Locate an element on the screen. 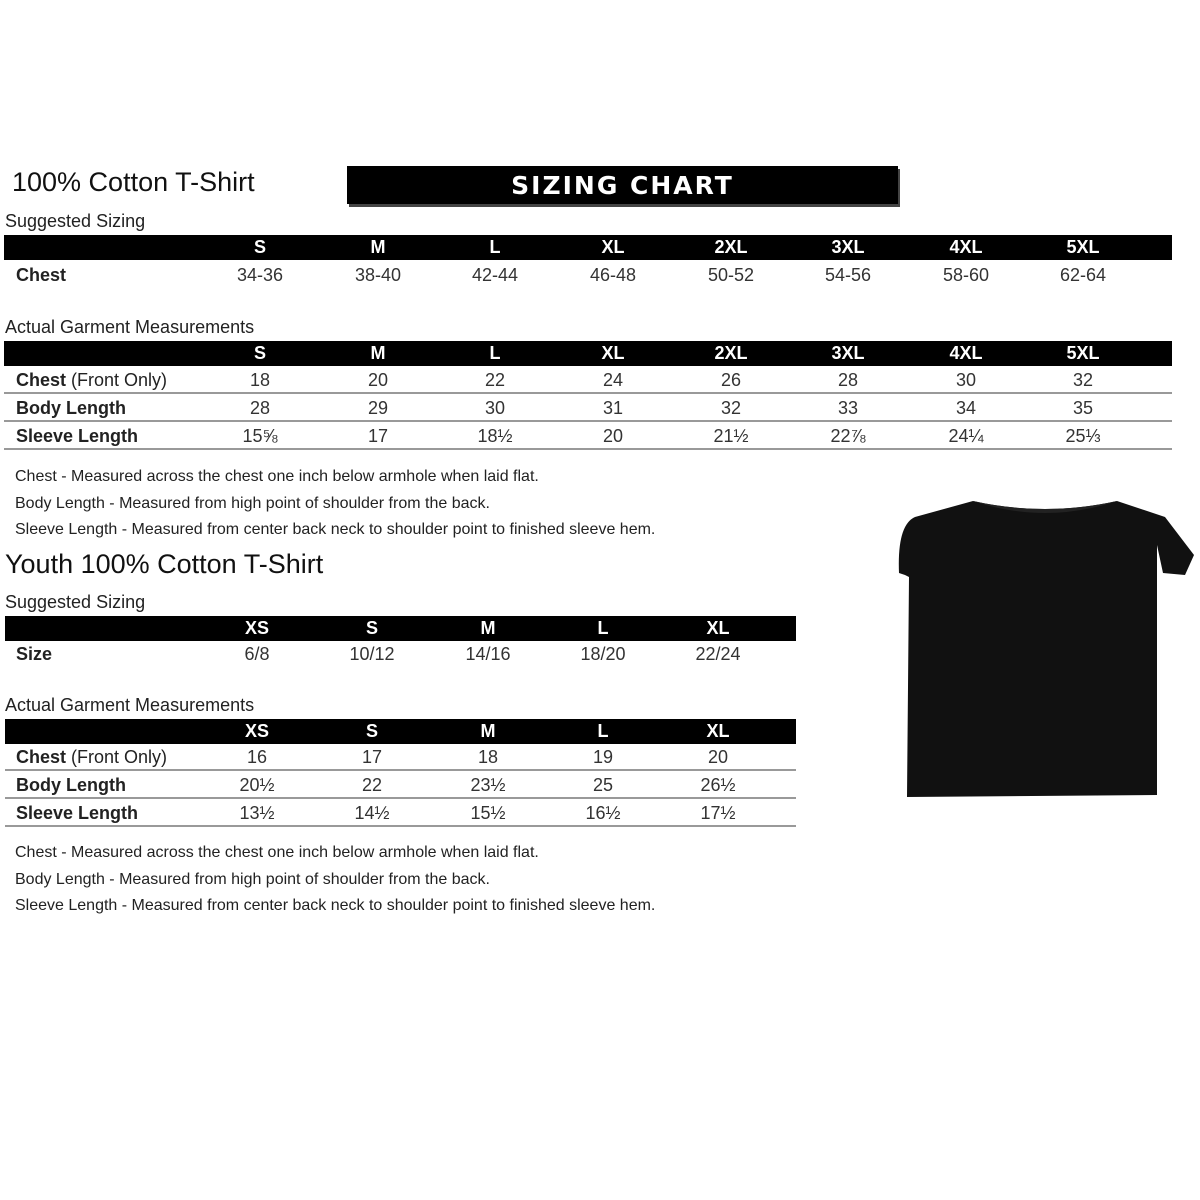 Image resolution: width=1200 pixels, height=1200 pixels. table-cell: 32 is located at coordinates (1083, 380).